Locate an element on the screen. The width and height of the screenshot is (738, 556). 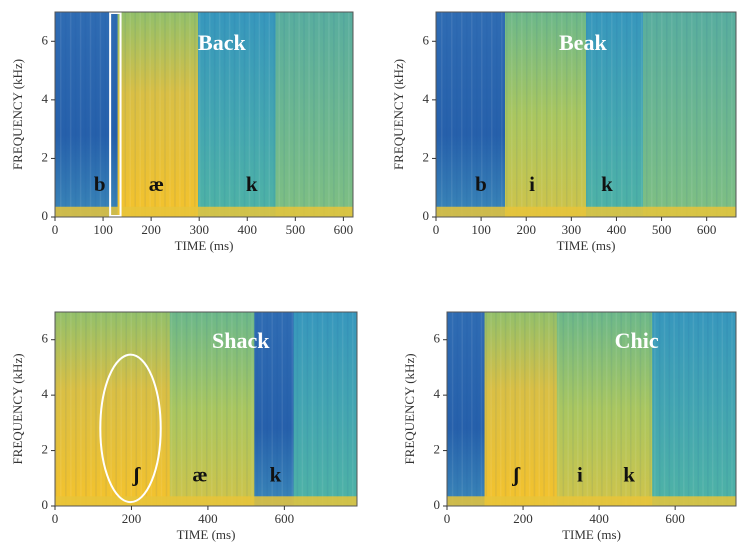
phoneme-label: æ is located at coordinates (199, 475).